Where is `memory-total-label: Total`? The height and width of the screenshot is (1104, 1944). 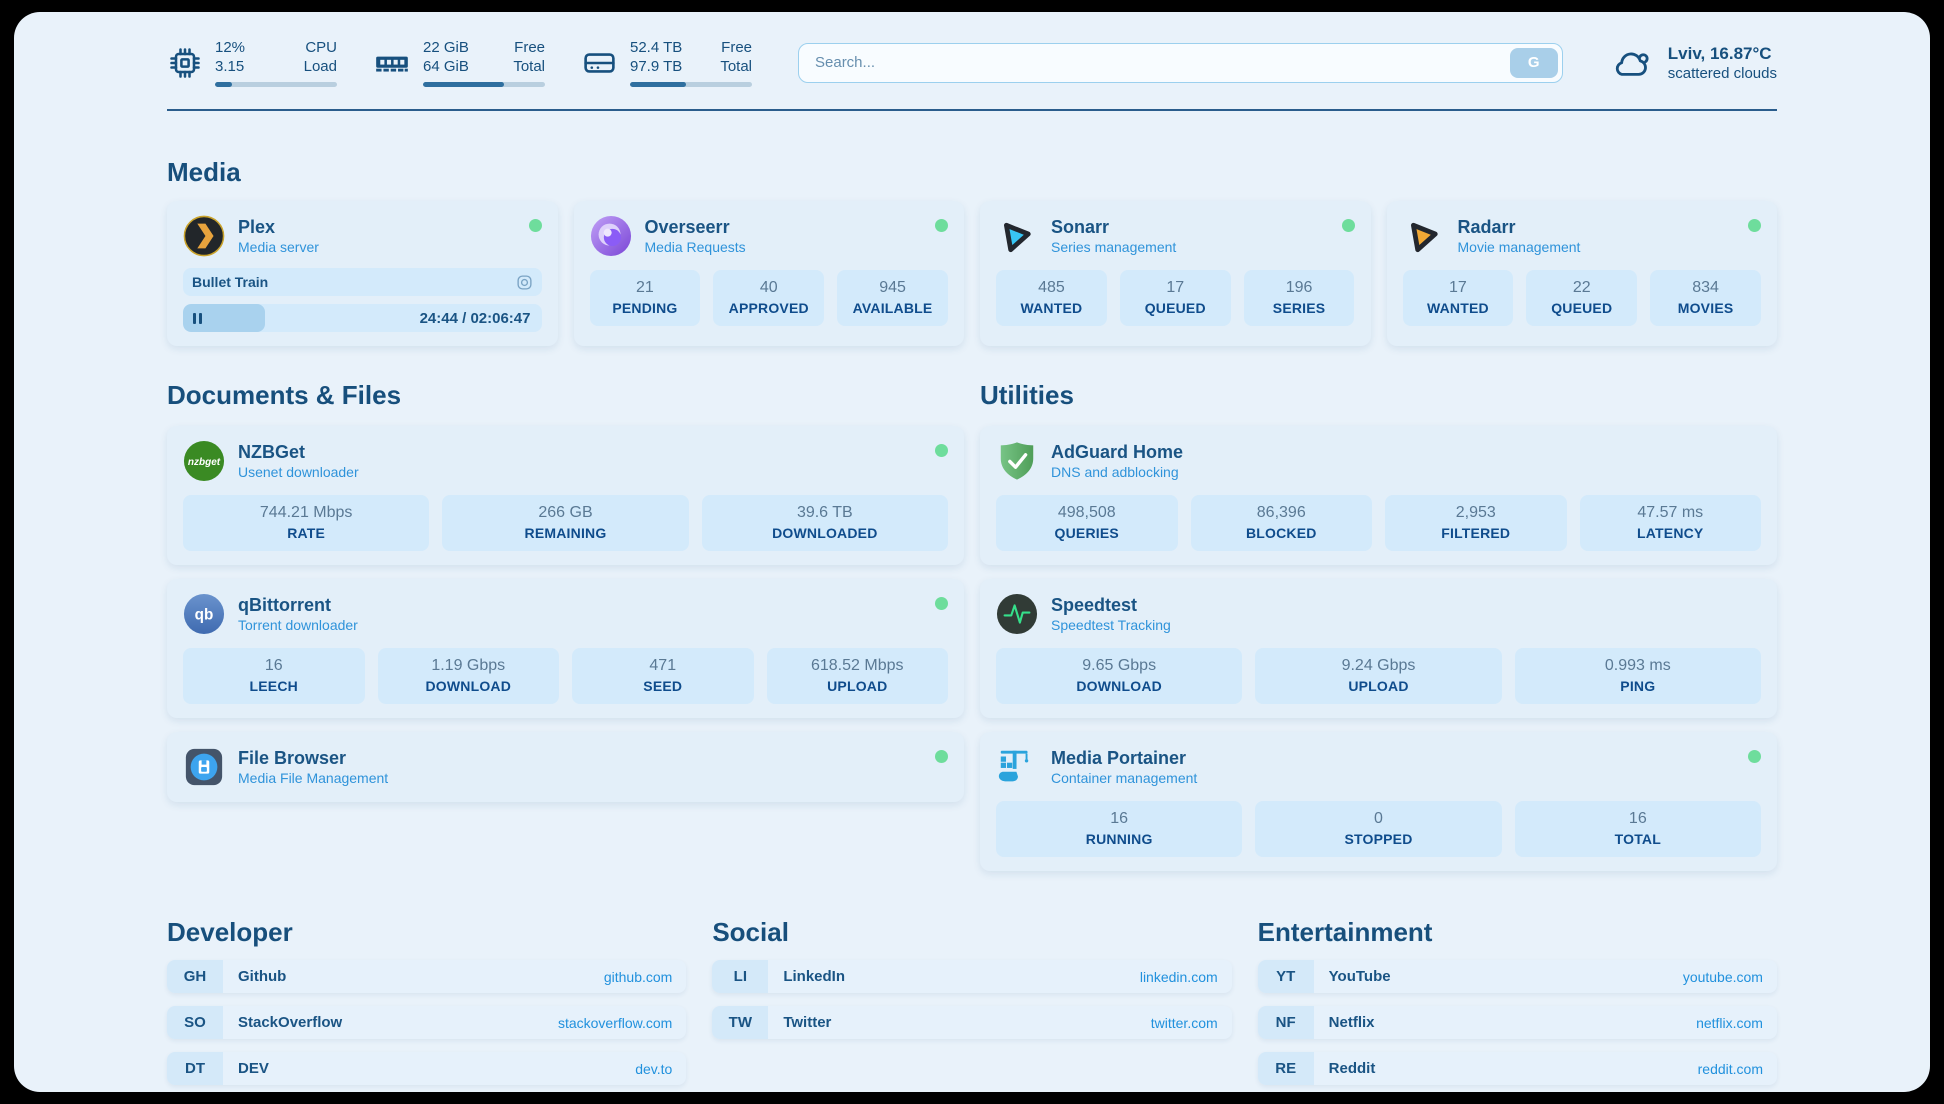
memory-total-label: Total is located at coordinates (529, 66).